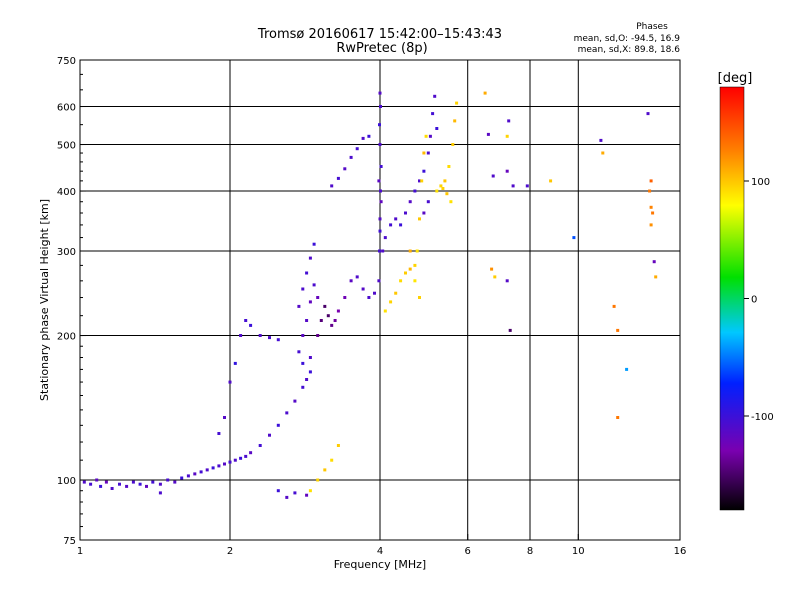 This screenshot has height=600, width=800. What do you see at coordinates (66, 481) in the screenshot?
I see `y-tick-label: 100` at bounding box center [66, 481].